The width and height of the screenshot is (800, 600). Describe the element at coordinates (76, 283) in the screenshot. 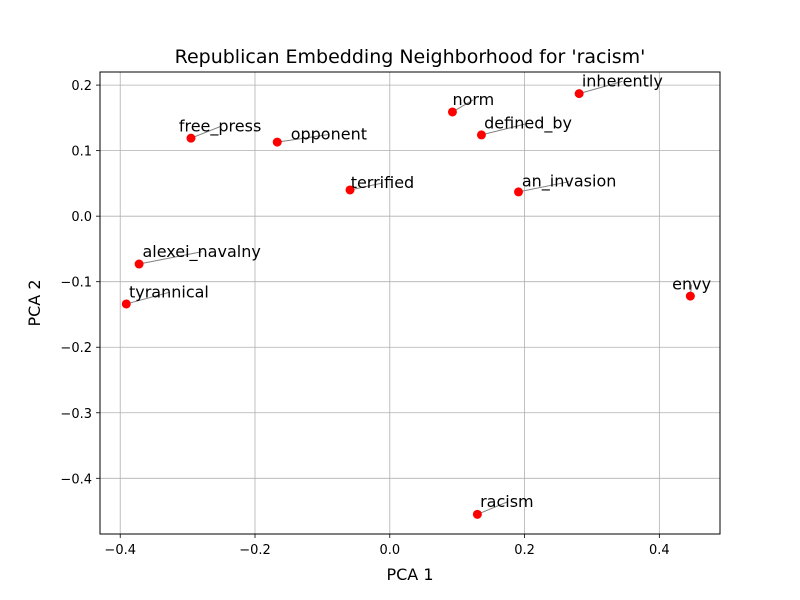

I see `y-tick-label: −0.1` at that location.